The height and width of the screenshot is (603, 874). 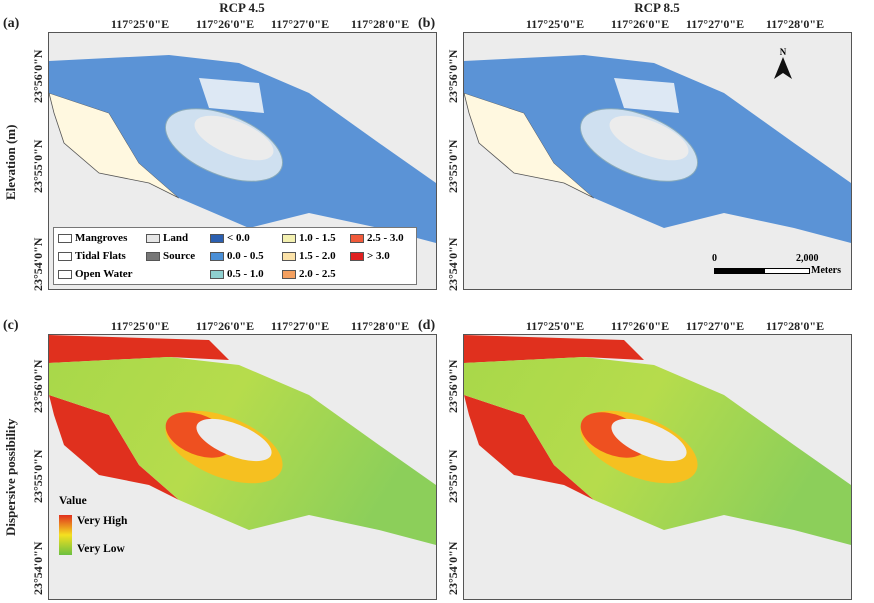 What do you see at coordinates (10, 162) in the screenshot?
I see `row-label-elevation: Elevation (m)` at bounding box center [10, 162].